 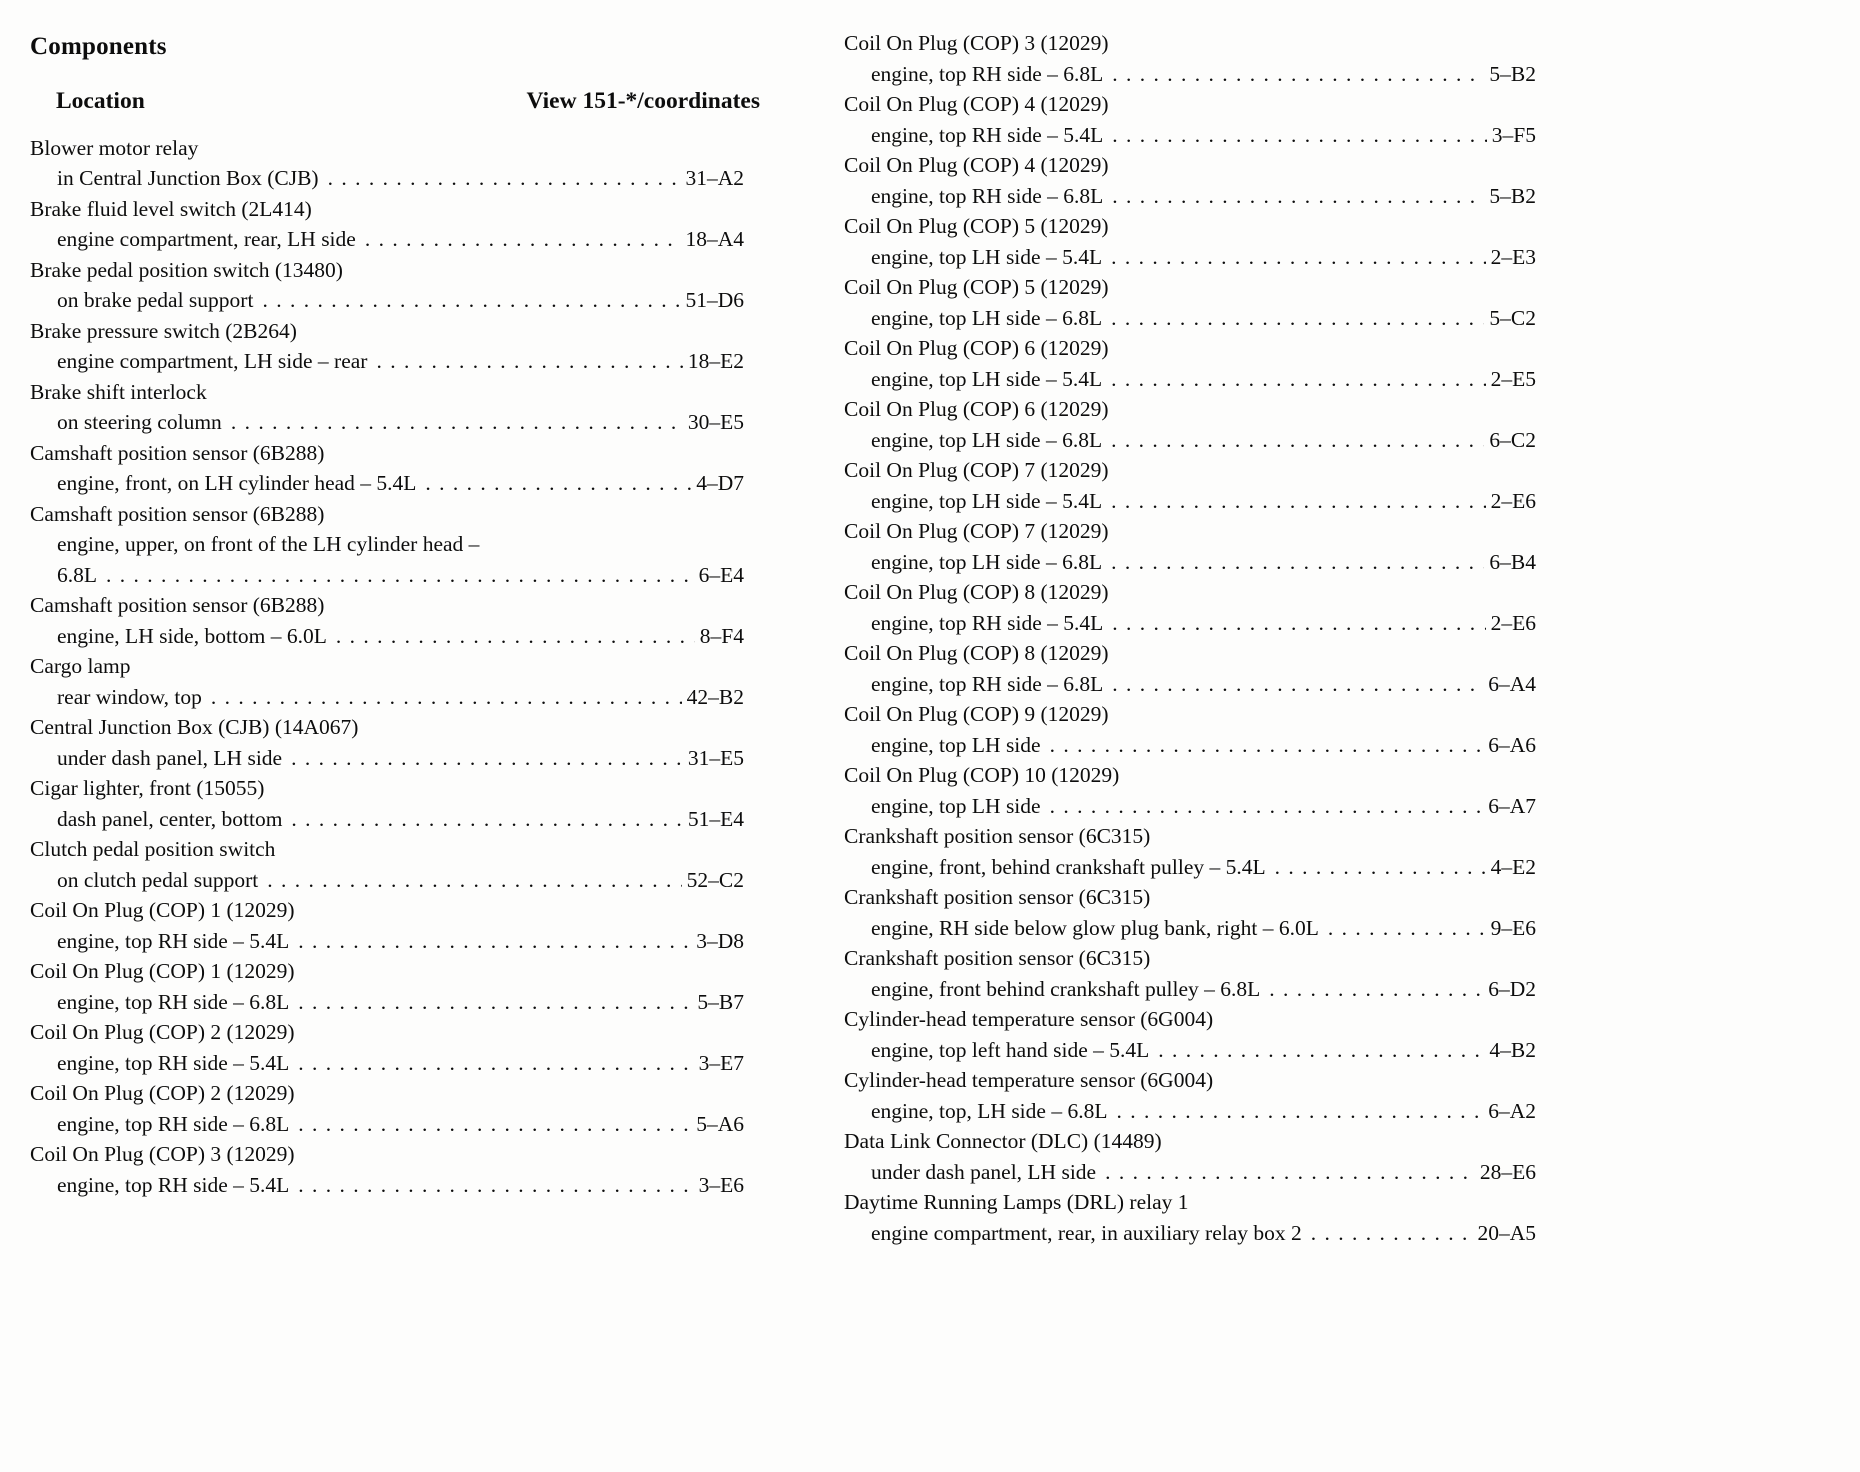 I want to click on location-line: engine, top RH side – 5.4L 2–E6, so click(x=1190, y=623).